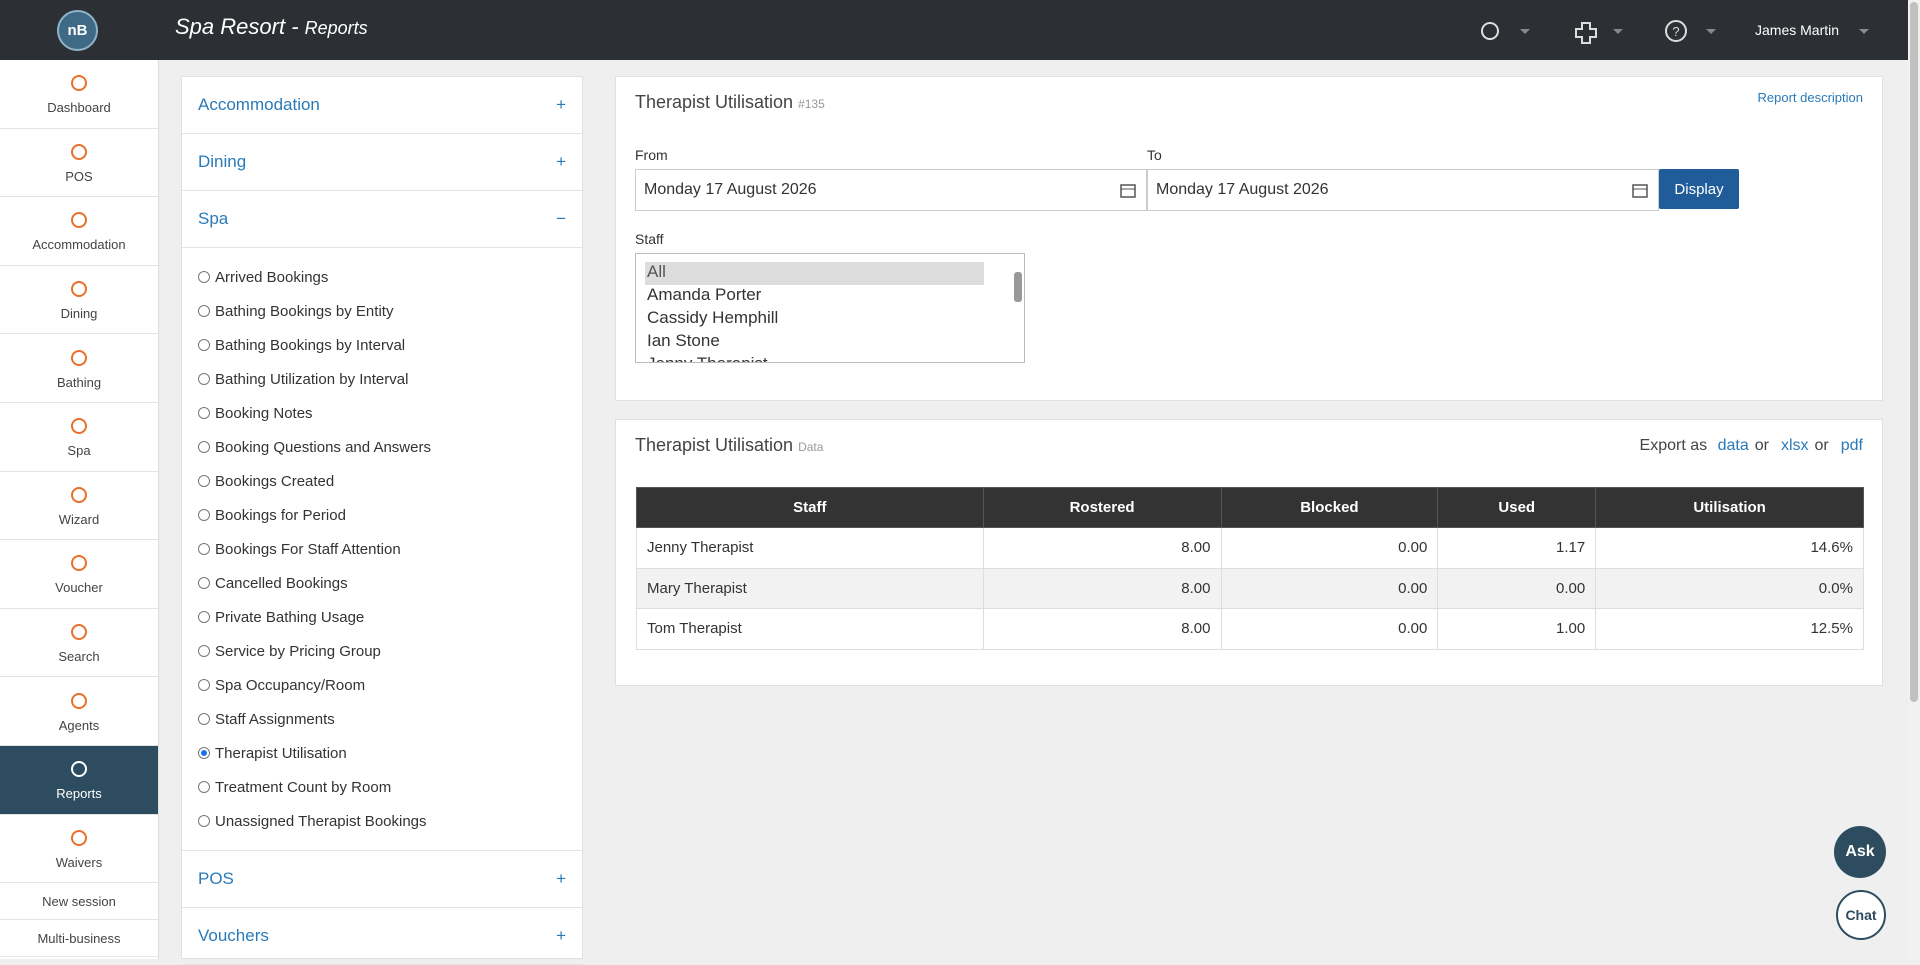 This screenshot has width=1920, height=965. Describe the element at coordinates (382, 651) in the screenshot. I see `report-radio: Service by Pricing Group` at that location.